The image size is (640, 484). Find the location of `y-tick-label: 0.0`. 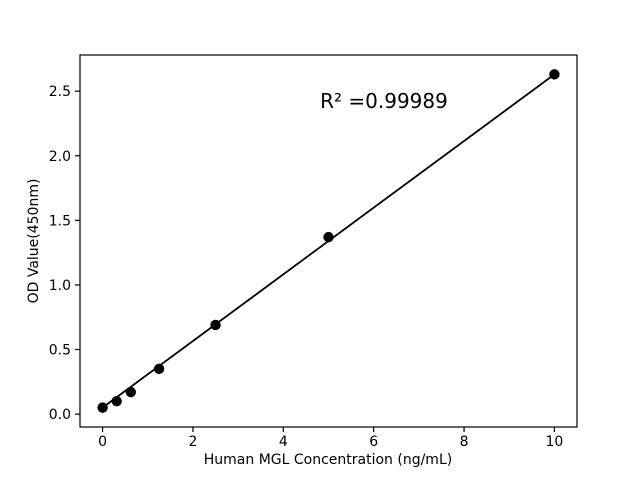

y-tick-label: 0.0 is located at coordinates (60, 415).